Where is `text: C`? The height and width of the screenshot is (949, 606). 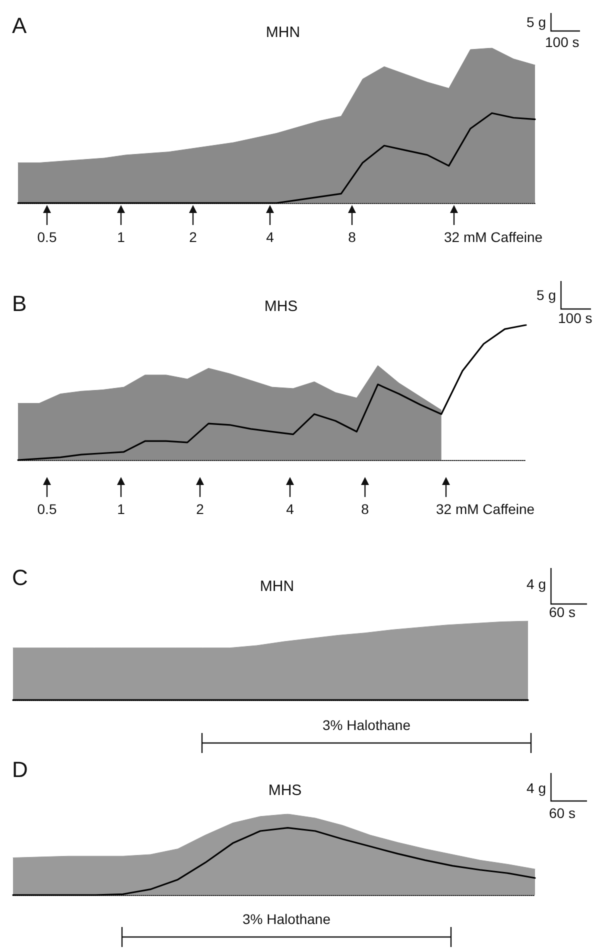 text: C is located at coordinates (20, 577).